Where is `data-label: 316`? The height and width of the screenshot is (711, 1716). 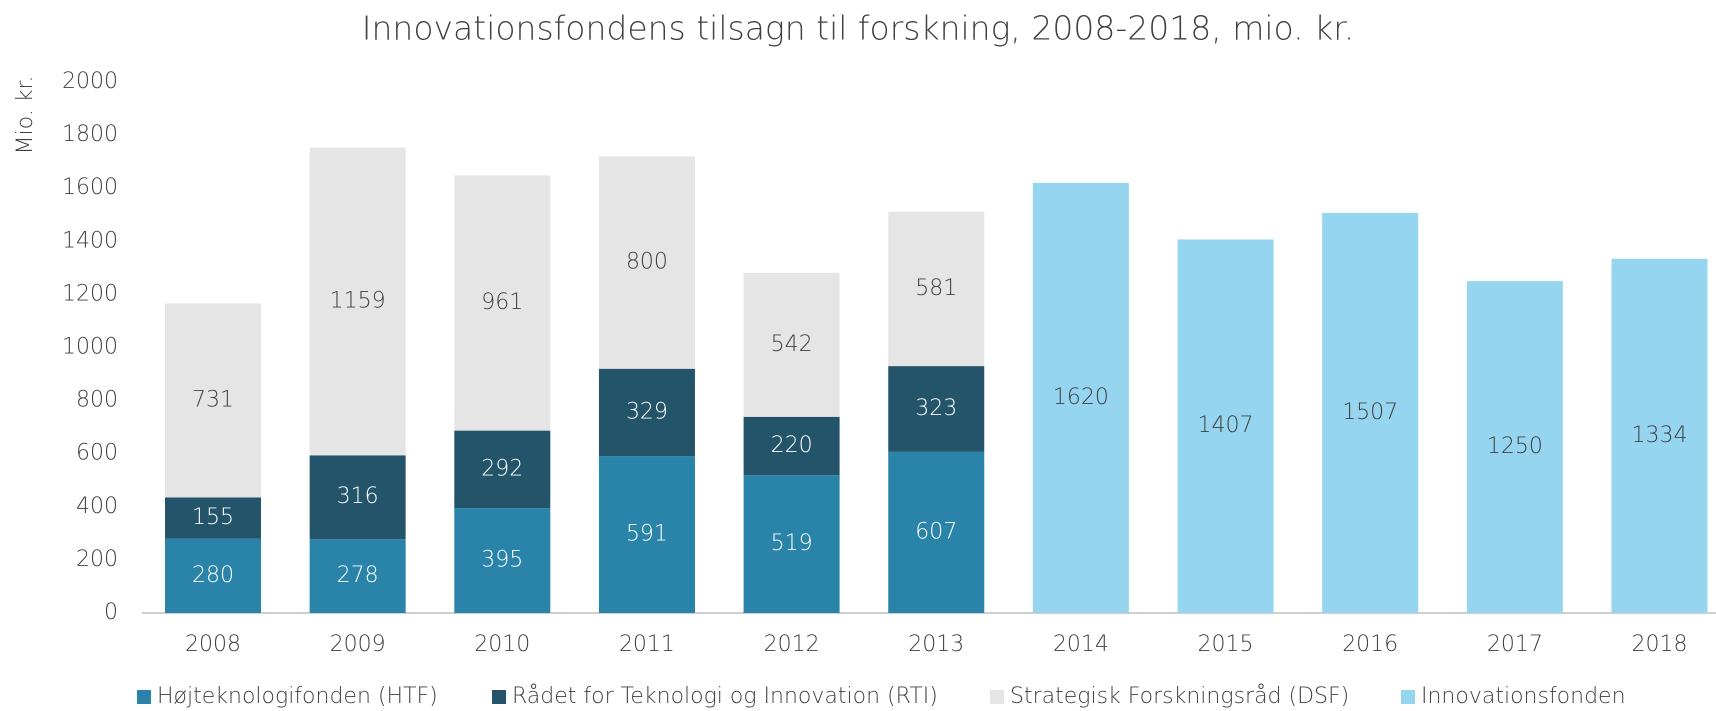 data-label: 316 is located at coordinates (358, 496).